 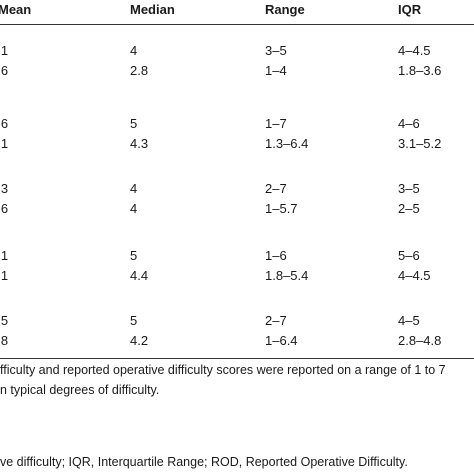 What do you see at coordinates (410, 9) in the screenshot?
I see `header-cell: IQR` at bounding box center [410, 9].